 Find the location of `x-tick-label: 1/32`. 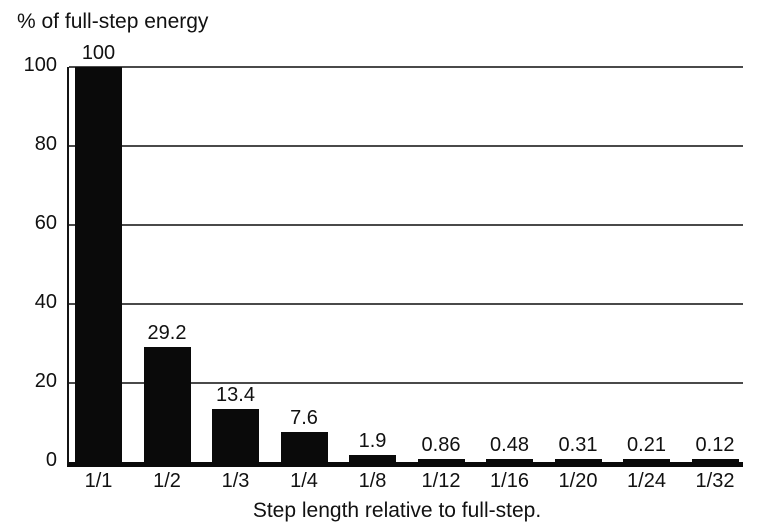

x-tick-label: 1/32 is located at coordinates (715, 481).